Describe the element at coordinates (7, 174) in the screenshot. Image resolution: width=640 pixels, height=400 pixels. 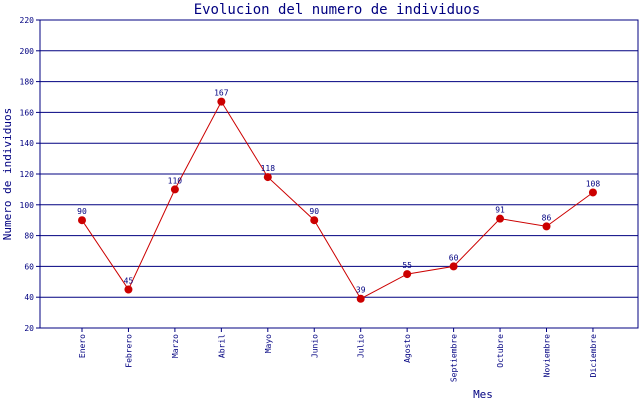
I see `y-axis-label: Numero de individuos` at that location.